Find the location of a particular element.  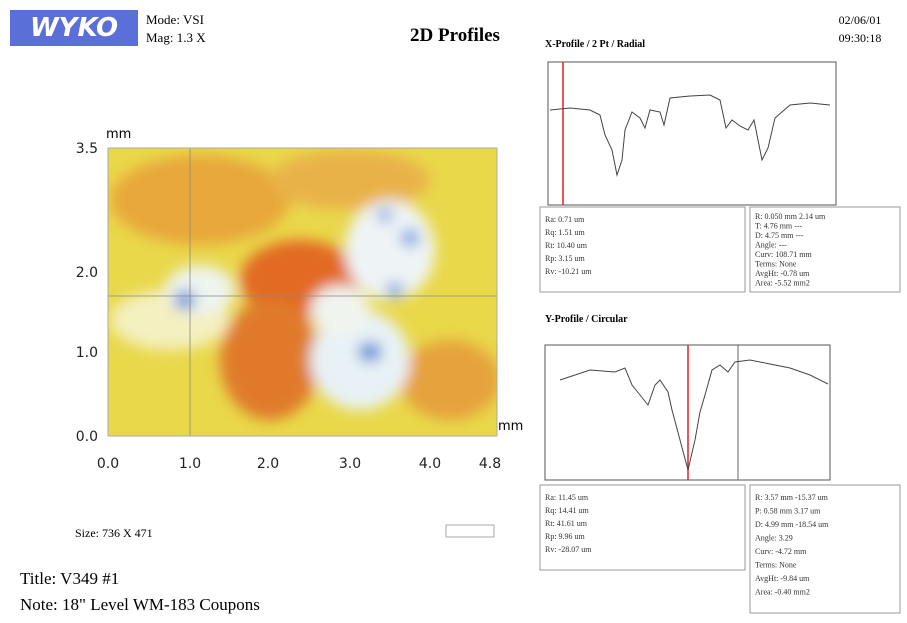

x-profile-frame is located at coordinates (692, 133).